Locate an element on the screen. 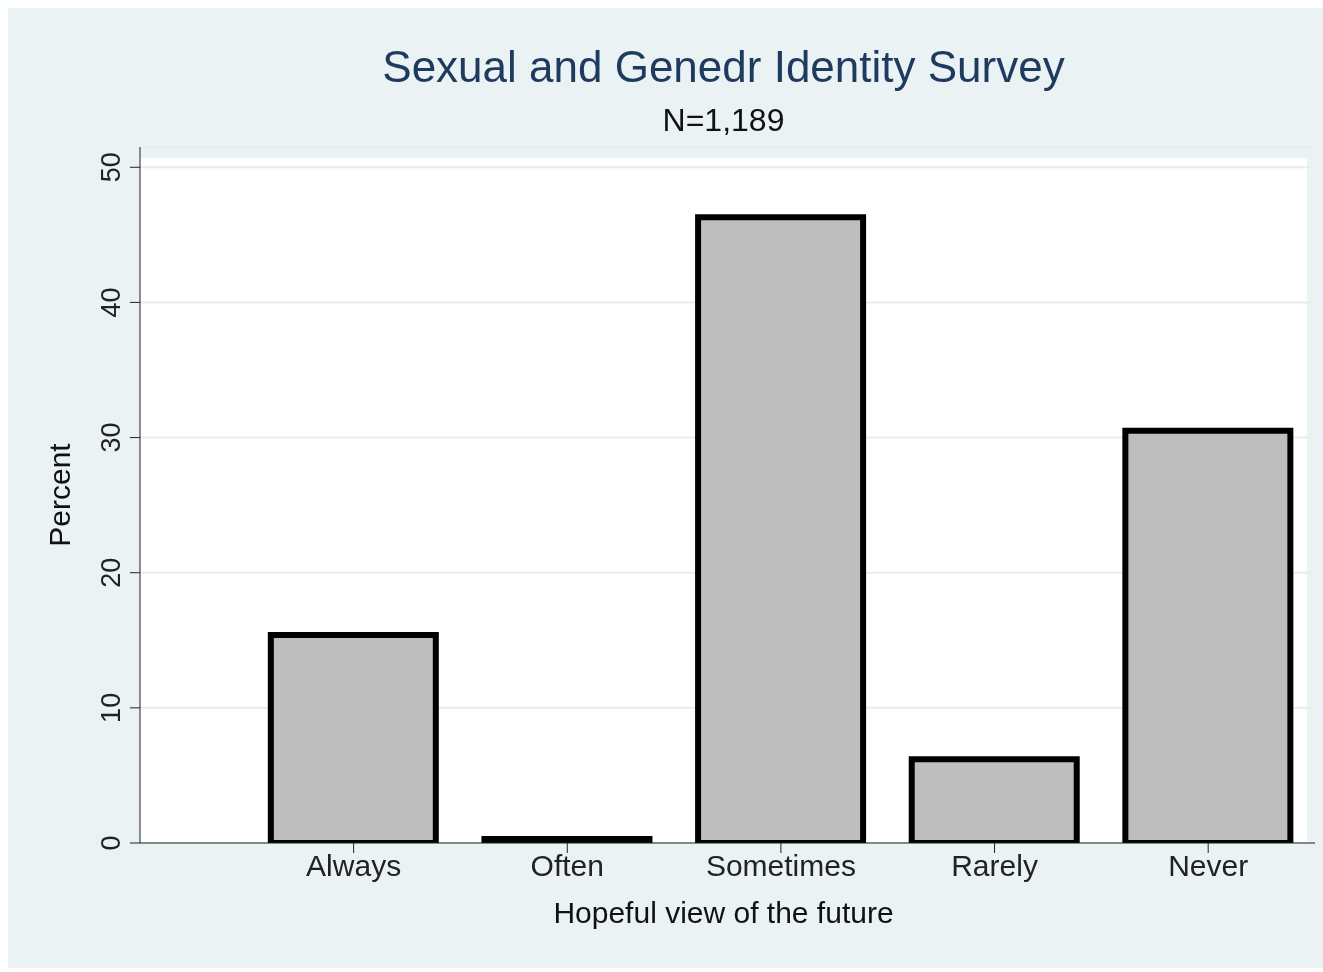  chart-subtitle: N=1,189 is located at coordinates (723, 120).